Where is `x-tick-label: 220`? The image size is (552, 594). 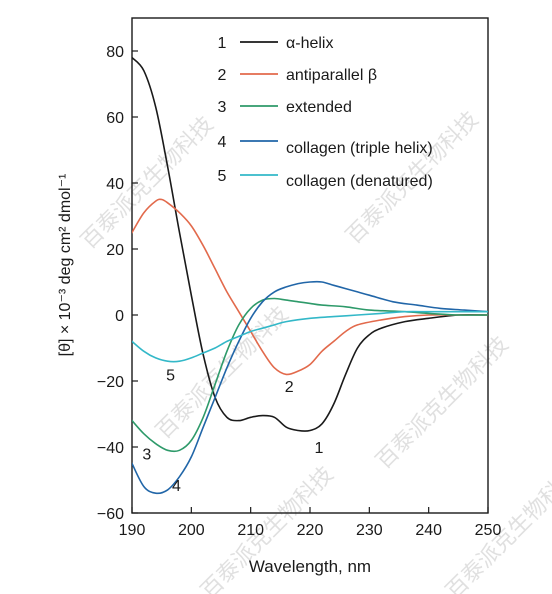
x-tick-label: 220 is located at coordinates (310, 530).